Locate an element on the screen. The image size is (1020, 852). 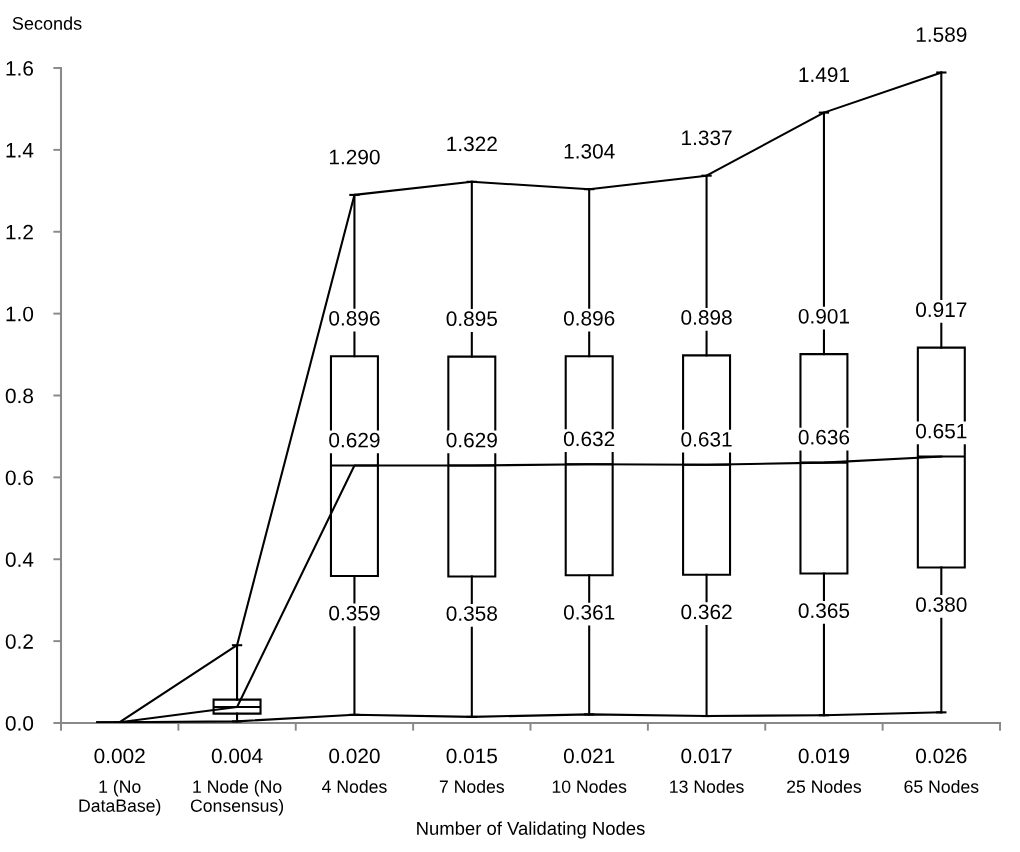
y-tick-label: 0.0 is located at coordinates (19, 723).